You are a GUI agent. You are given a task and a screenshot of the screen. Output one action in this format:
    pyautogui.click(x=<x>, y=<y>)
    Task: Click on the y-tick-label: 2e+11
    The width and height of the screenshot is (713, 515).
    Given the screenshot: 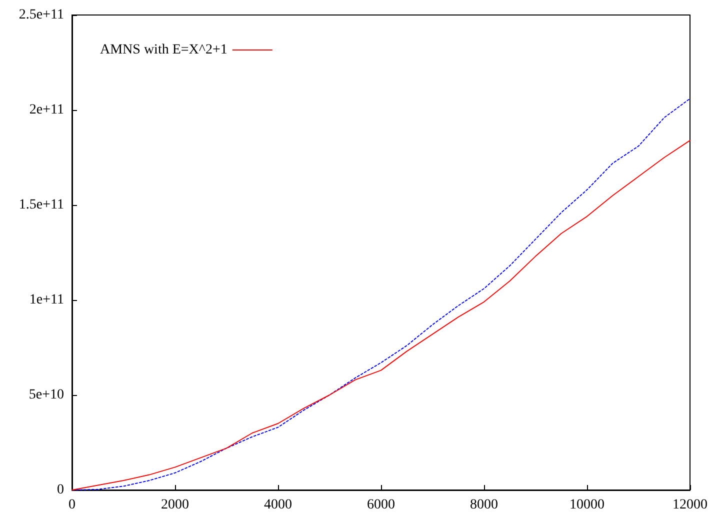 What is the action you would take?
    pyautogui.click(x=46, y=110)
    